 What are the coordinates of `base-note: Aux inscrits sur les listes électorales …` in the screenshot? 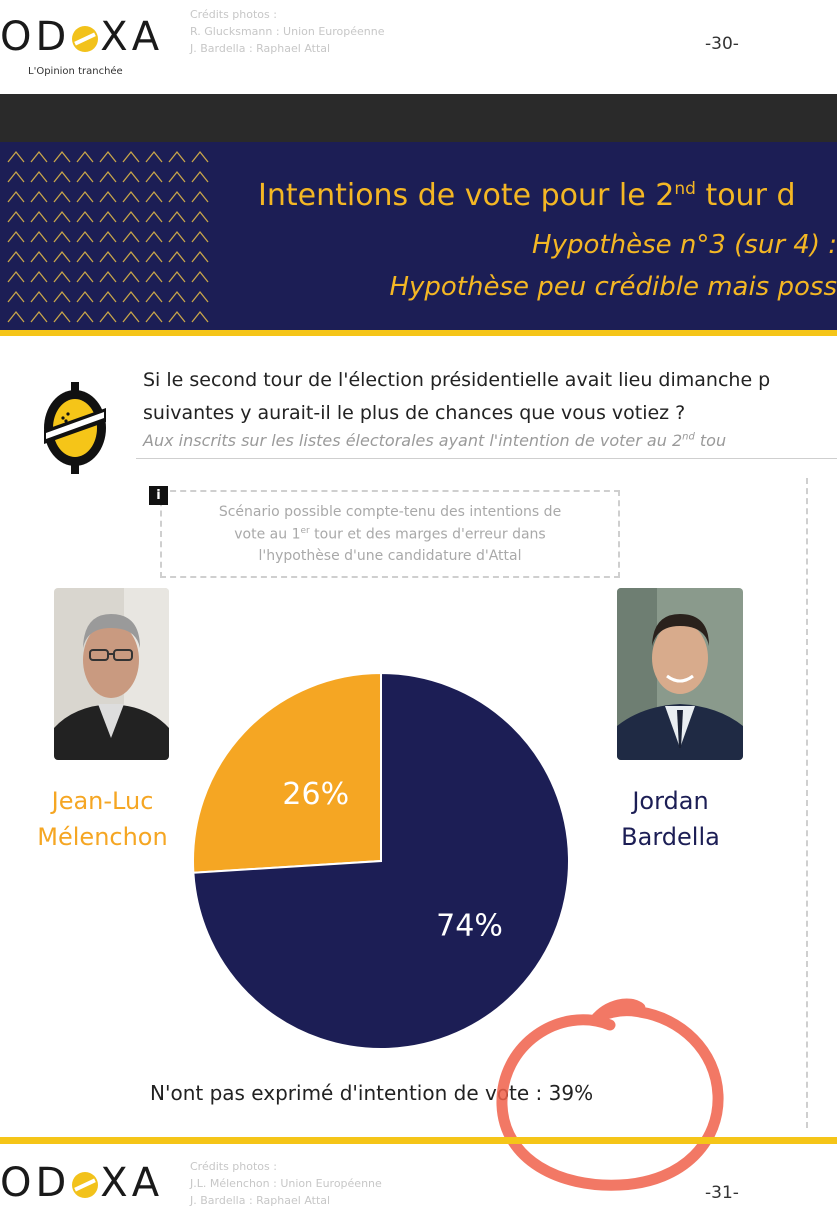 It's located at (435, 440).